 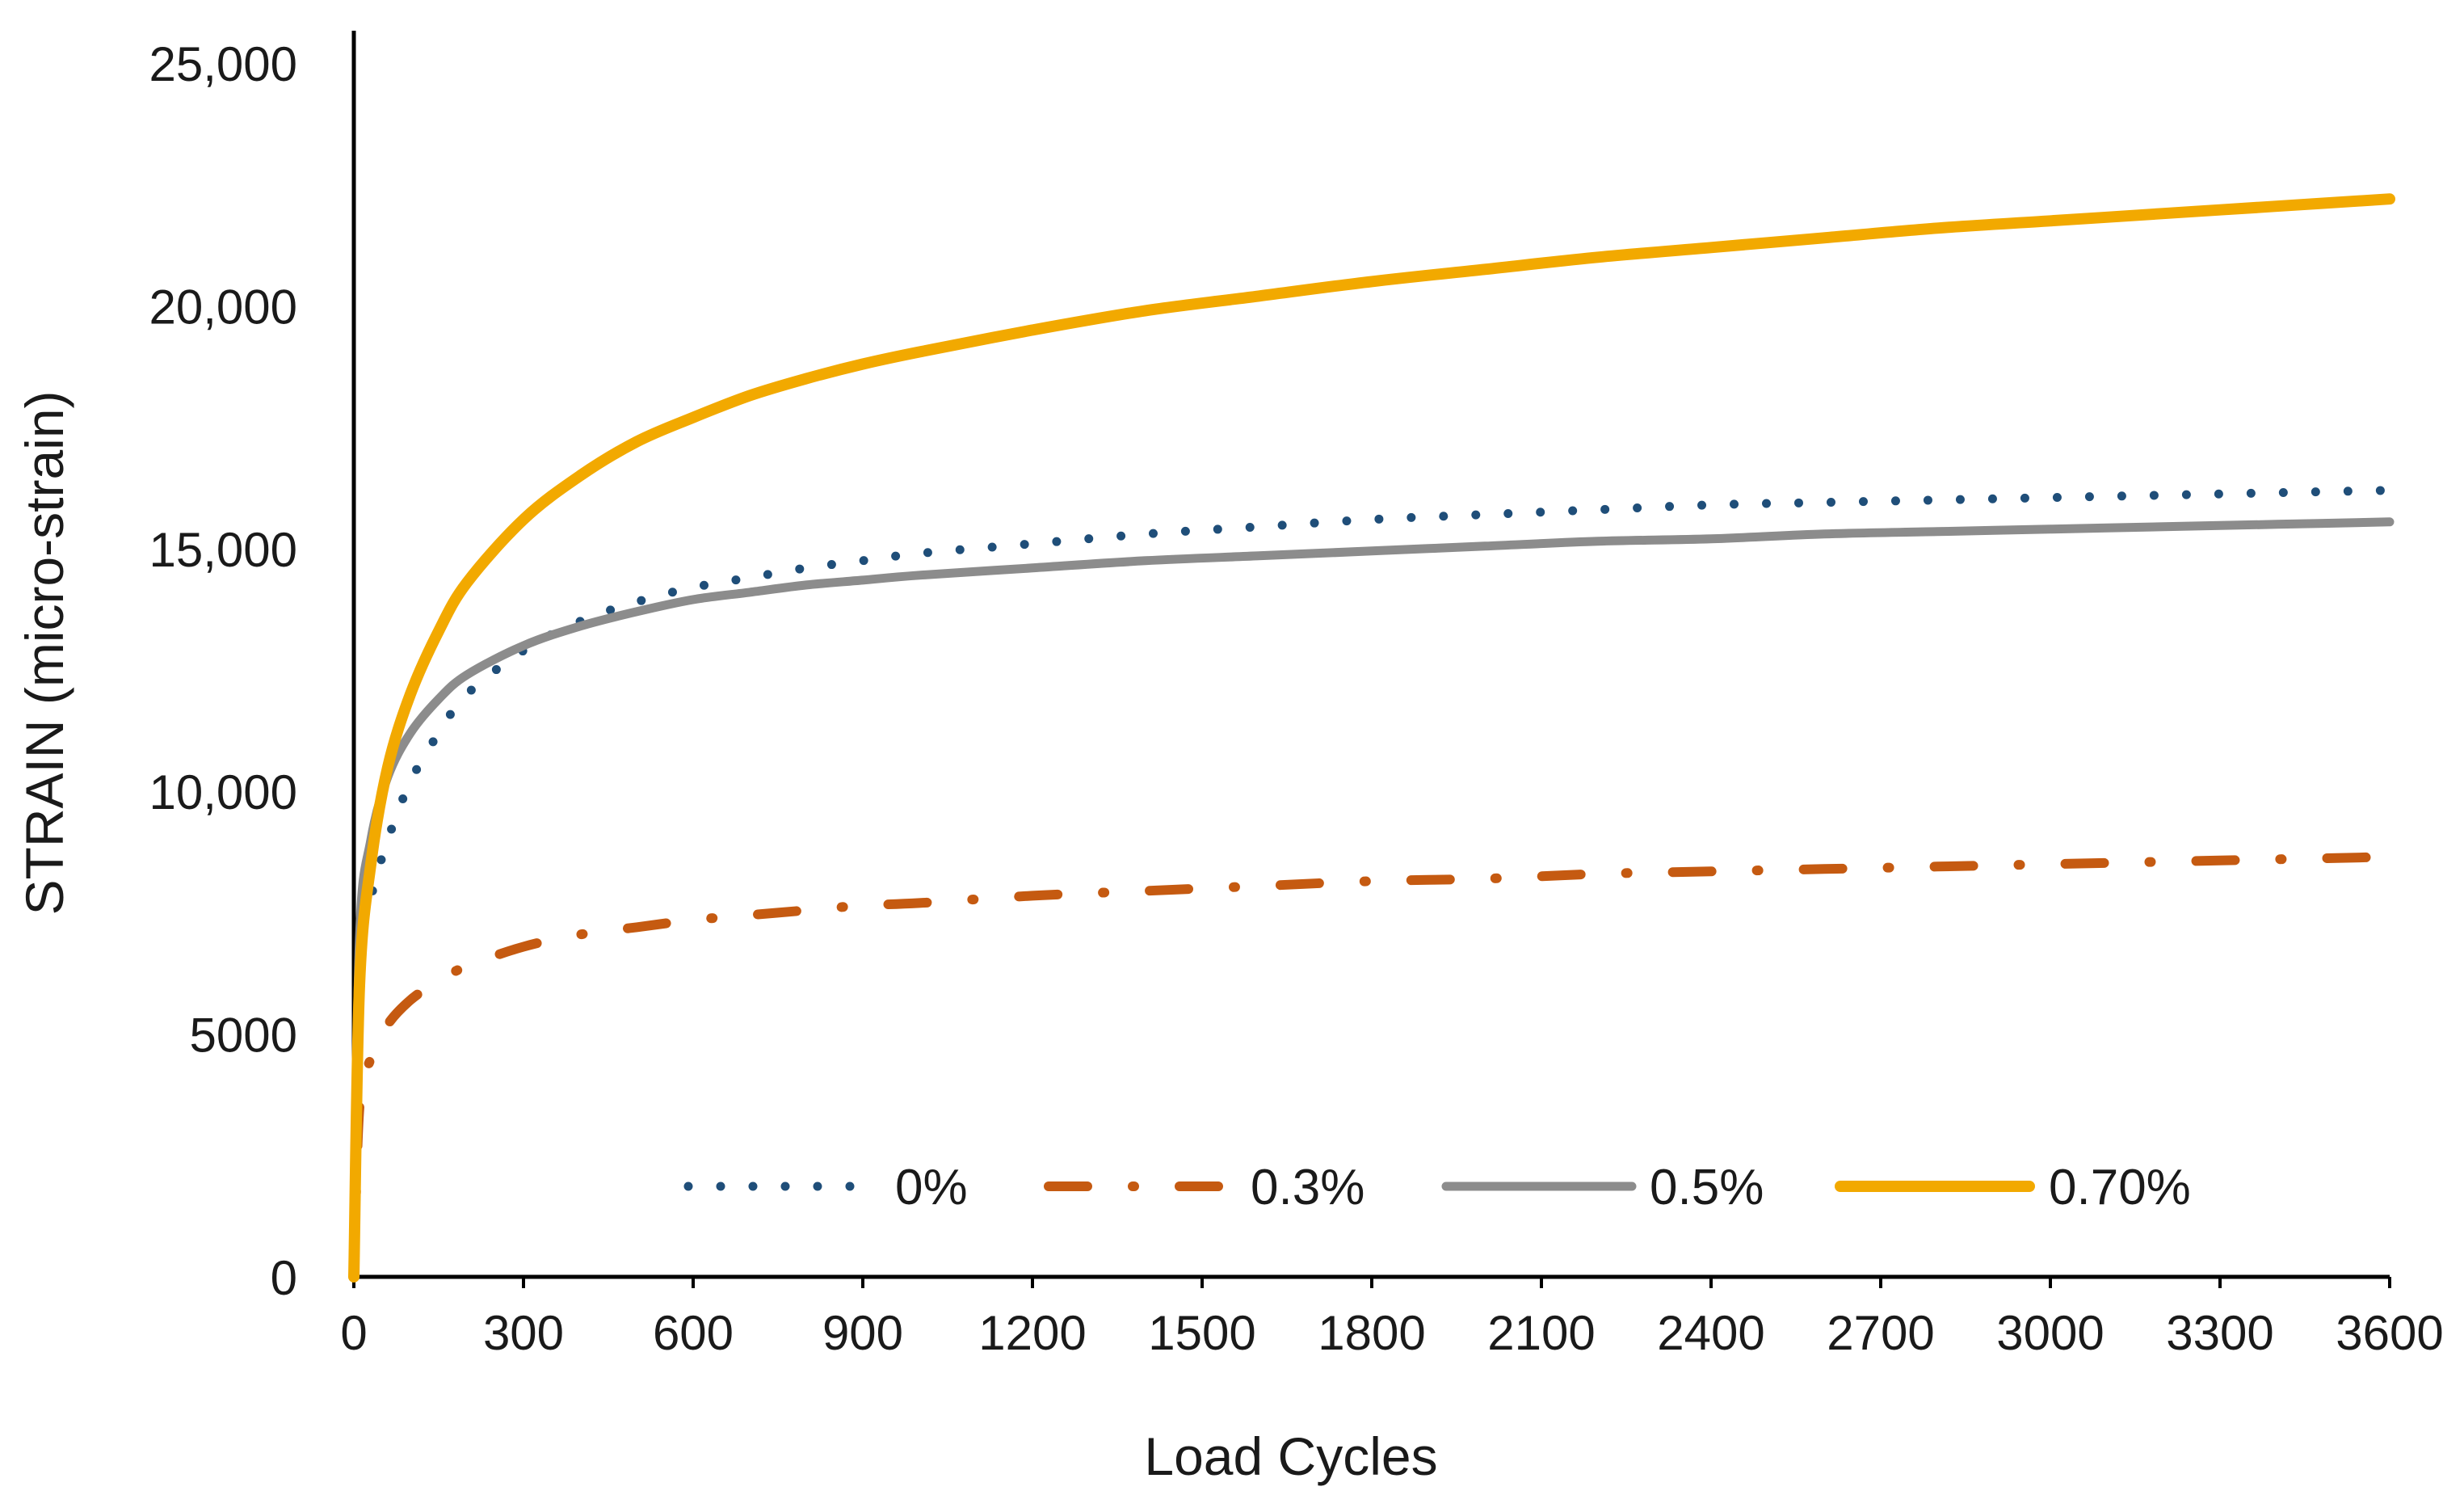 What do you see at coordinates (223, 64) in the screenshot?
I see `y-tick-label: 25,000` at bounding box center [223, 64].